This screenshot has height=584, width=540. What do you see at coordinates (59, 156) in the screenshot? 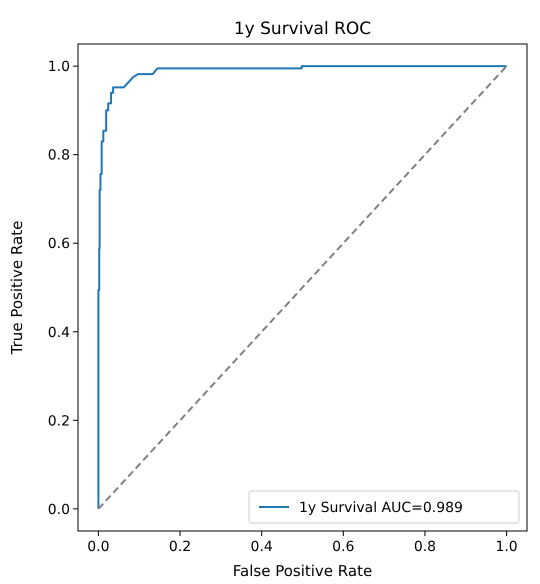
I see `y-tick-label: 0.8` at bounding box center [59, 156].